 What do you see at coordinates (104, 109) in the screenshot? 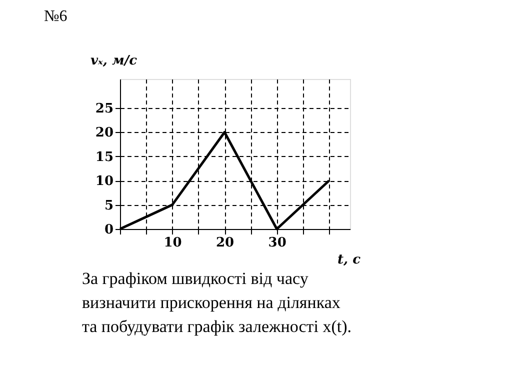
I see `y-tick-label: 25` at bounding box center [104, 109].